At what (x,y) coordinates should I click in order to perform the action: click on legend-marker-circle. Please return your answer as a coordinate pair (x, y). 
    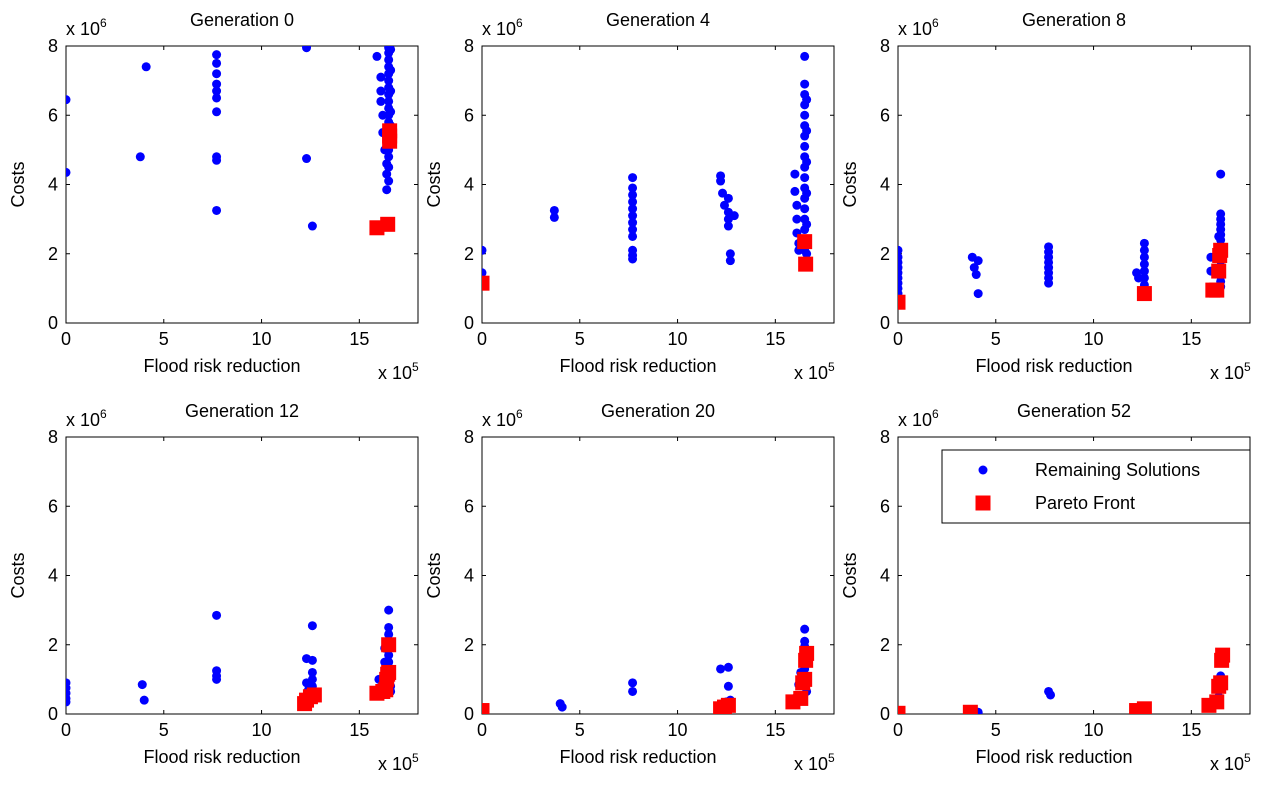
    Looking at the image, I should click on (983, 470).